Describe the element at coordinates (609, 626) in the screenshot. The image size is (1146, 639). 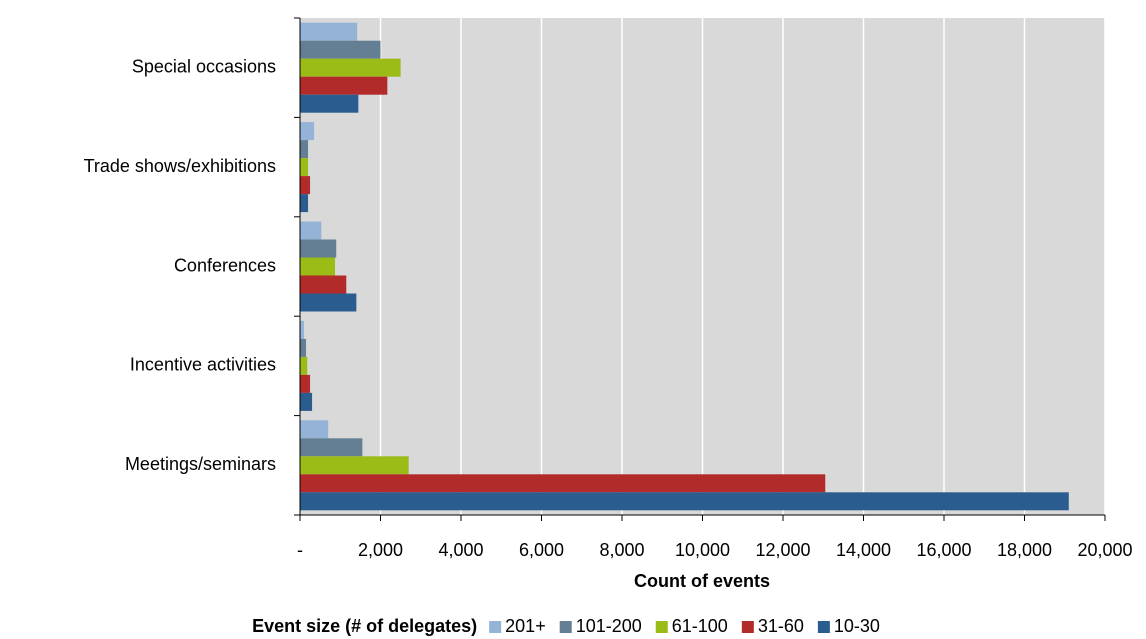
I see `legend-label: 101-200` at that location.